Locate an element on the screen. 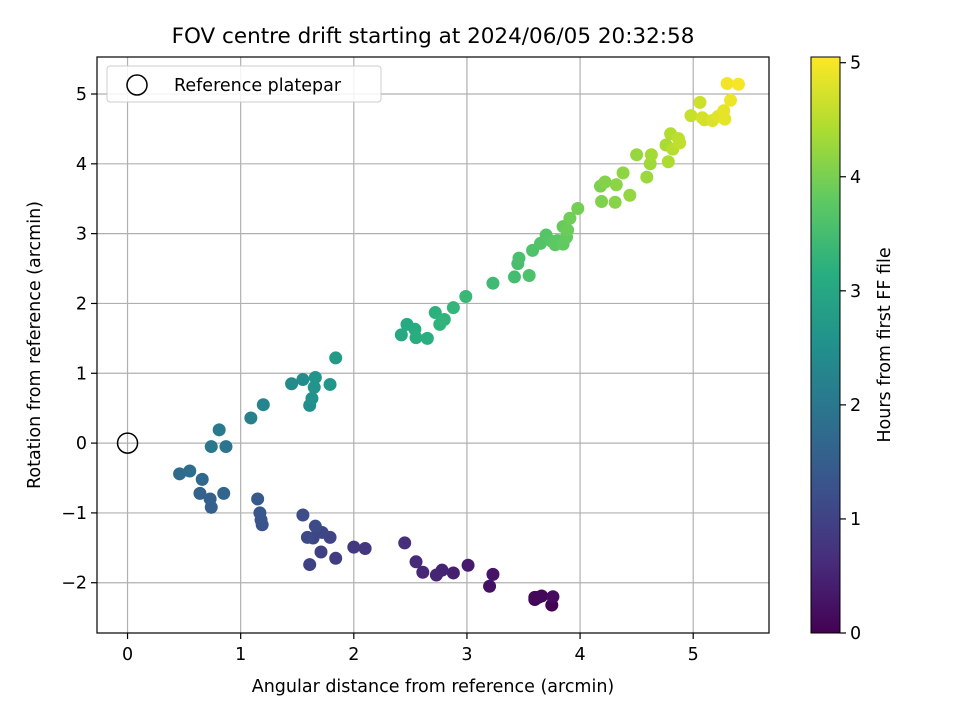 This screenshot has width=960, height=720. x-tick-label: 4 is located at coordinates (580, 655).